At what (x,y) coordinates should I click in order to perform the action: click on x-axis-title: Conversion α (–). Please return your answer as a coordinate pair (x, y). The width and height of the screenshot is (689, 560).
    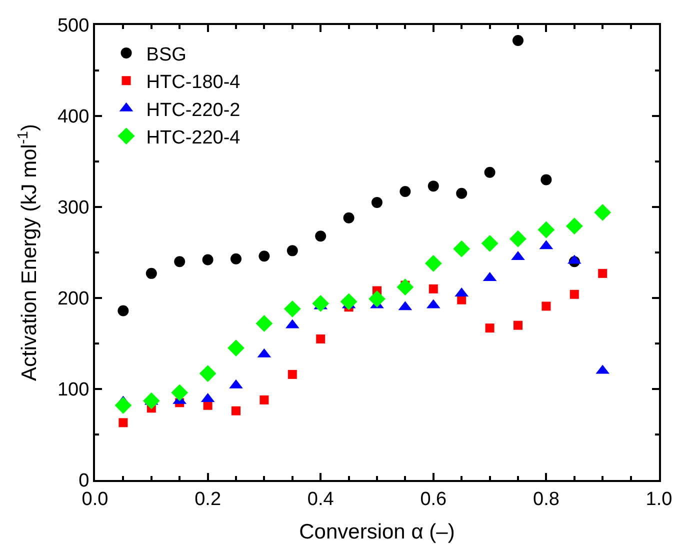
    Looking at the image, I should click on (377, 532).